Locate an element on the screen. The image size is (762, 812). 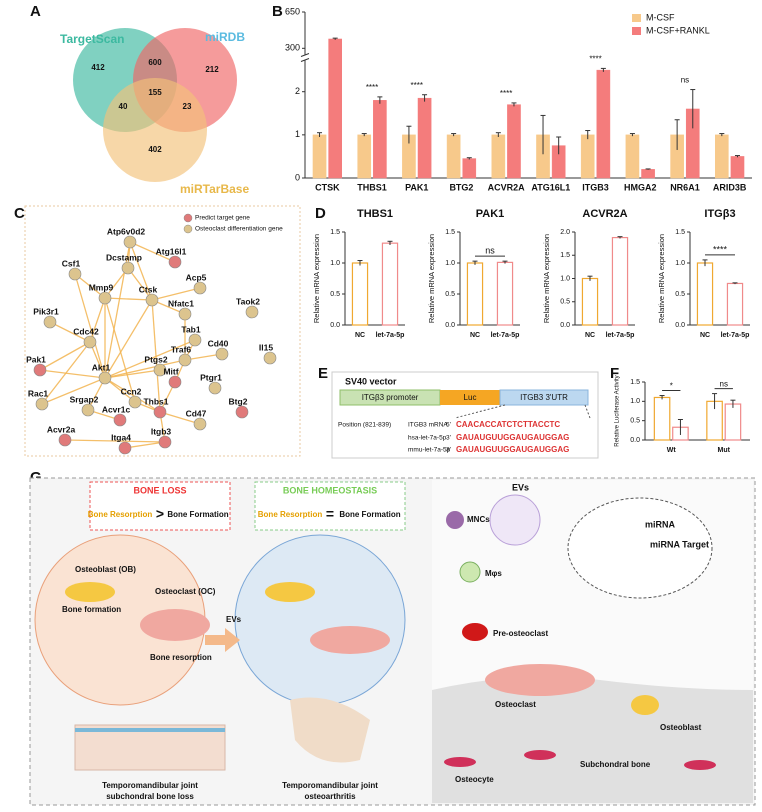
panel-label: D is located at coordinates (320, 213).